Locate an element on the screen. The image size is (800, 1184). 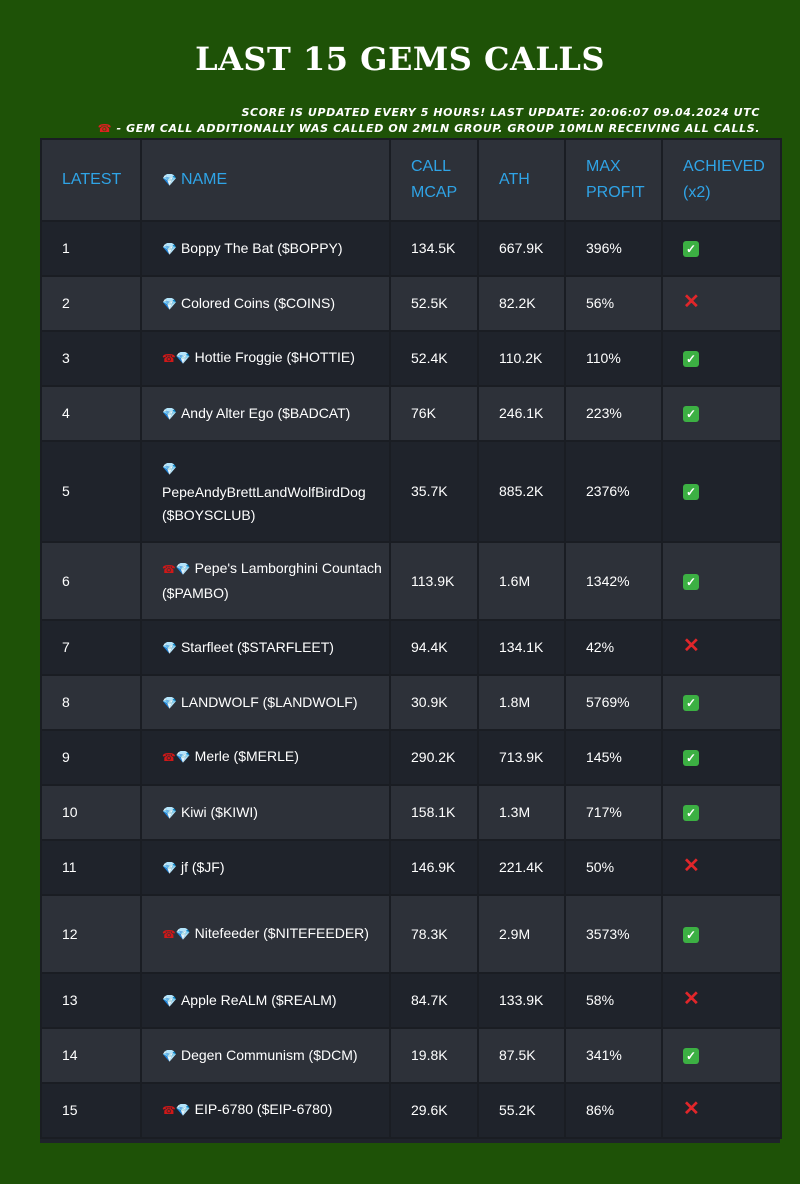
cell-max-profit: 341% is located at coordinates (613, 1055).